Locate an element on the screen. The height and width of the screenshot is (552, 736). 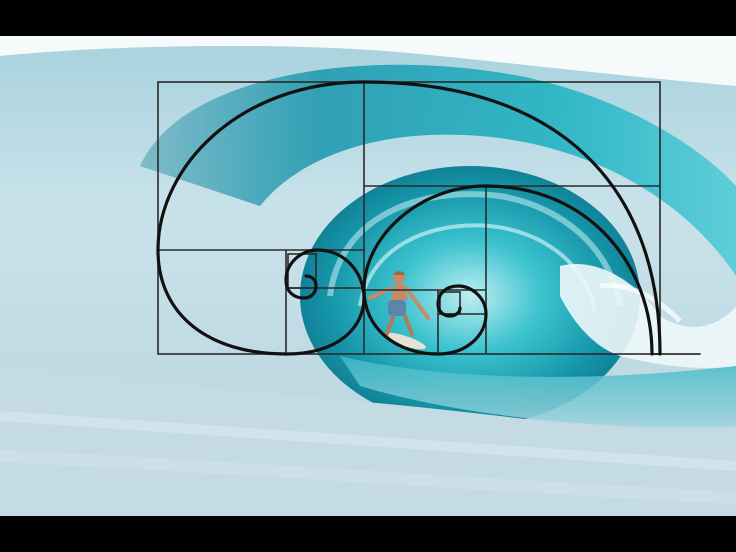
surfer-figure is located at coordinates (399, 310).